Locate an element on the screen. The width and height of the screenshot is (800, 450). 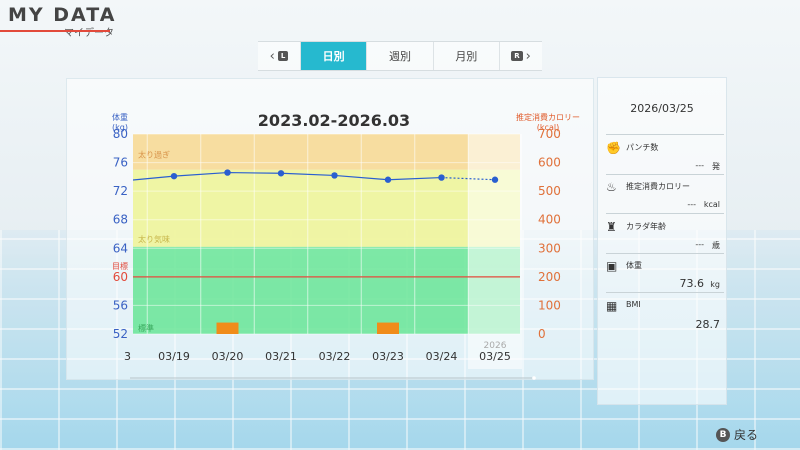
body-age-unit: 歳 is located at coordinates (716, 245).